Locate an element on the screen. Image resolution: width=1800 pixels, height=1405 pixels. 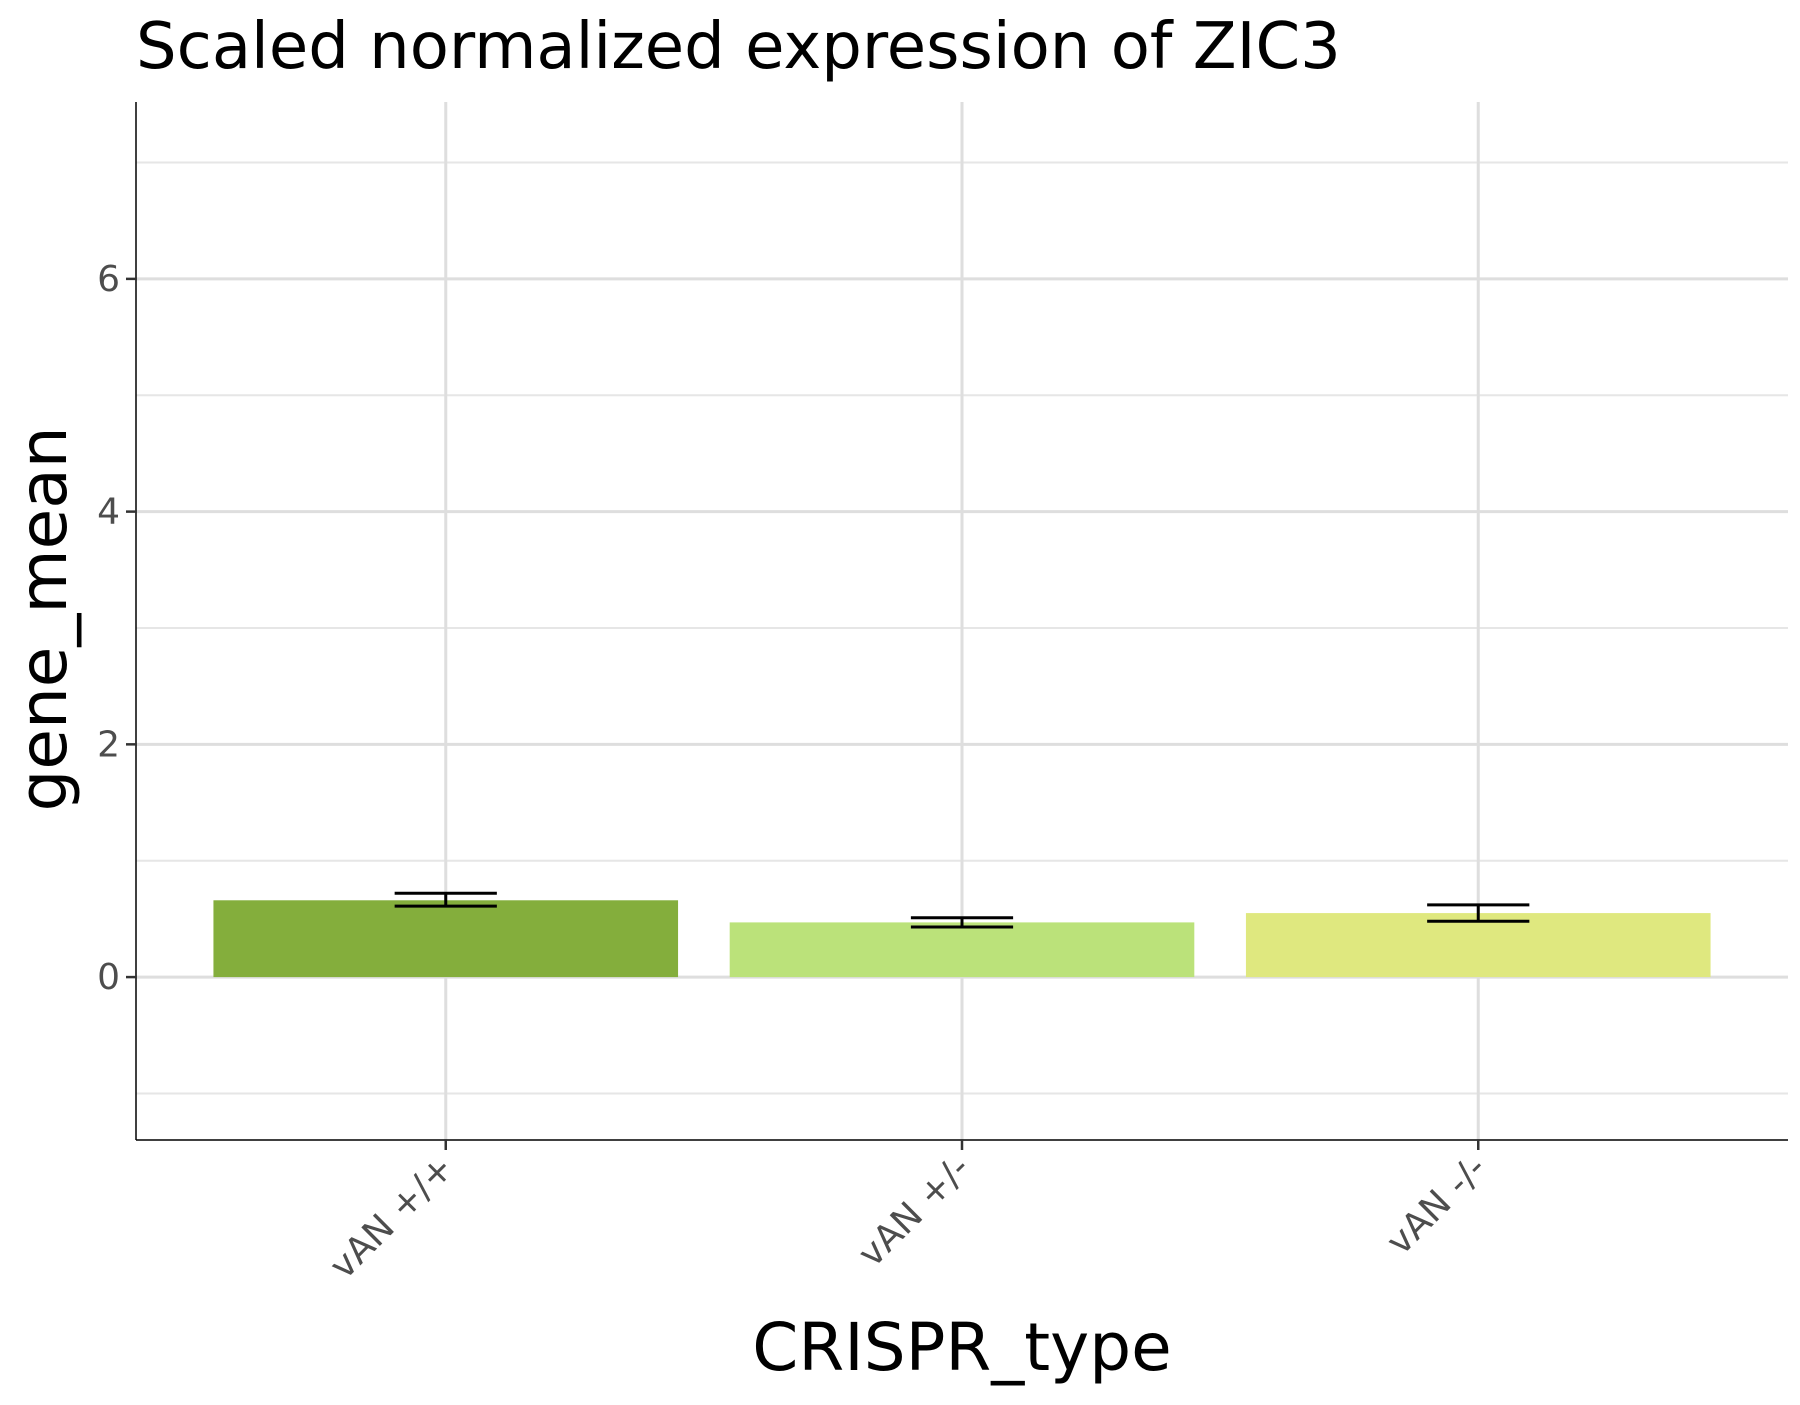
bar-layer is located at coordinates (962, 939).